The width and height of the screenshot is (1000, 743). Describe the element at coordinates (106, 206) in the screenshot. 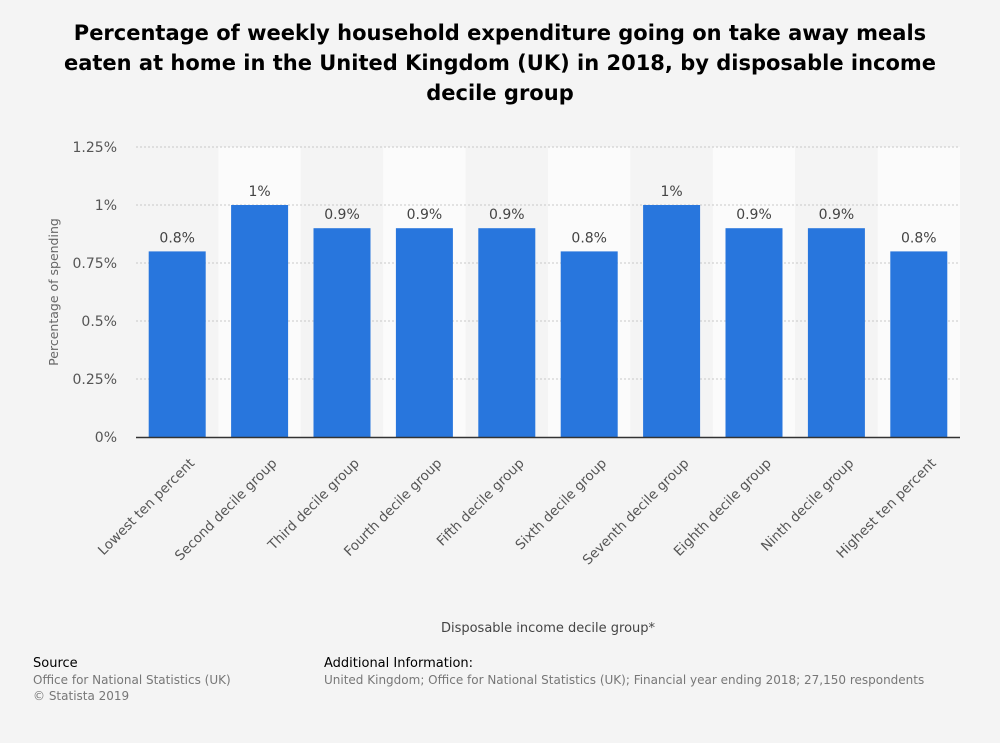

I see `y-tick-label: 1%` at that location.